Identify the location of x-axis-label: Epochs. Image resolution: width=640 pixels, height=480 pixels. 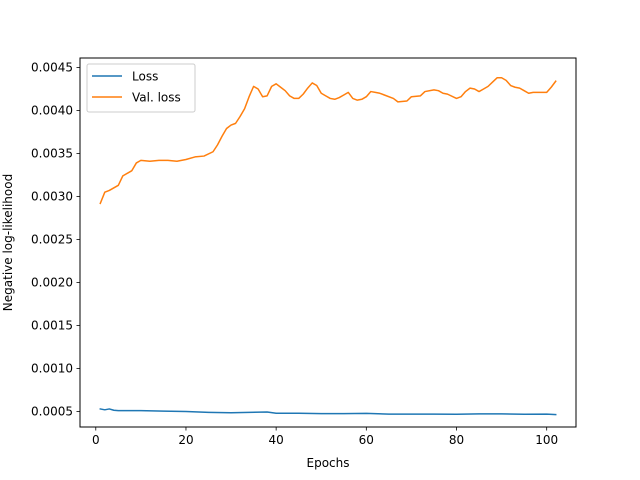
(328, 463).